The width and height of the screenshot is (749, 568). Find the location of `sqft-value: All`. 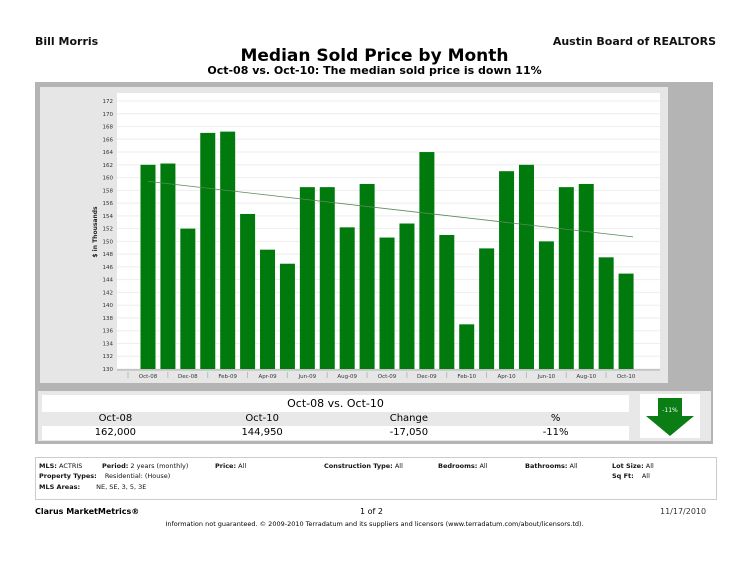

sqft-value: All is located at coordinates (645, 476).